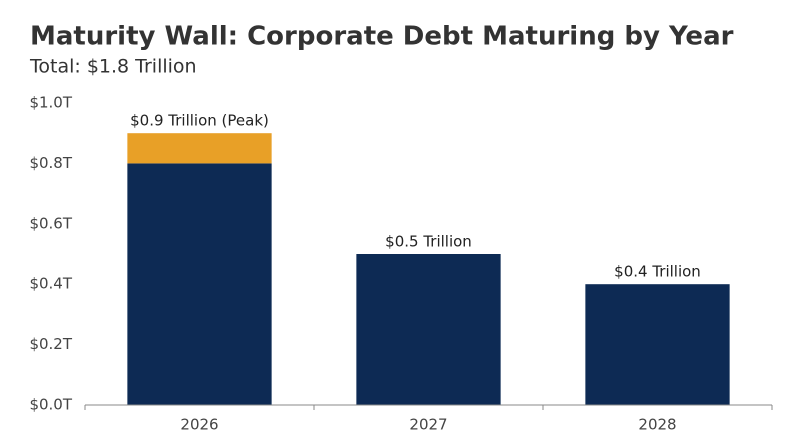 Image resolution: width=800 pixels, height=447 pixels. I want to click on y-tick-label: $0.0T, so click(50, 405).